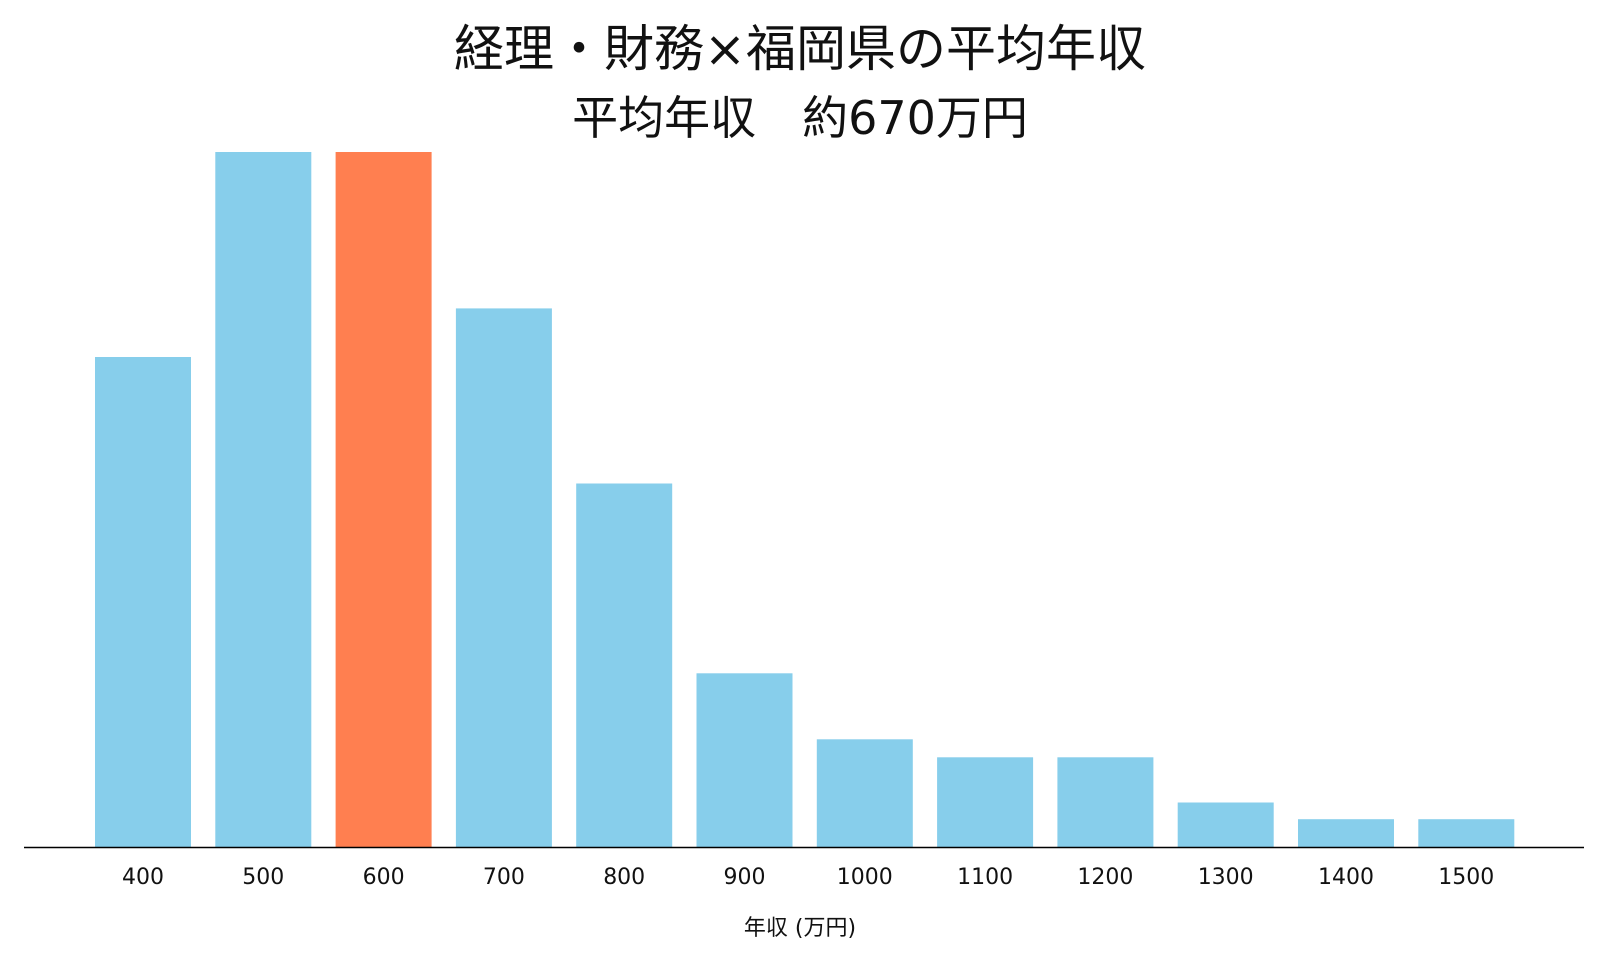 The height and width of the screenshot is (960, 1600). What do you see at coordinates (1466, 877) in the screenshot?
I see `x-tick-label-1500: 1500` at bounding box center [1466, 877].